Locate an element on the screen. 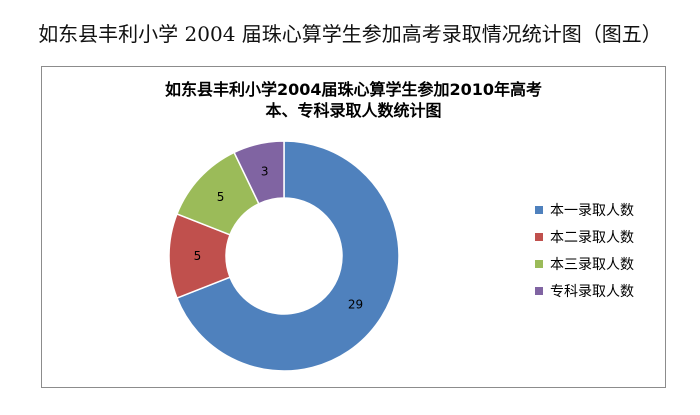  data-label-2: 5 is located at coordinates (198, 256).